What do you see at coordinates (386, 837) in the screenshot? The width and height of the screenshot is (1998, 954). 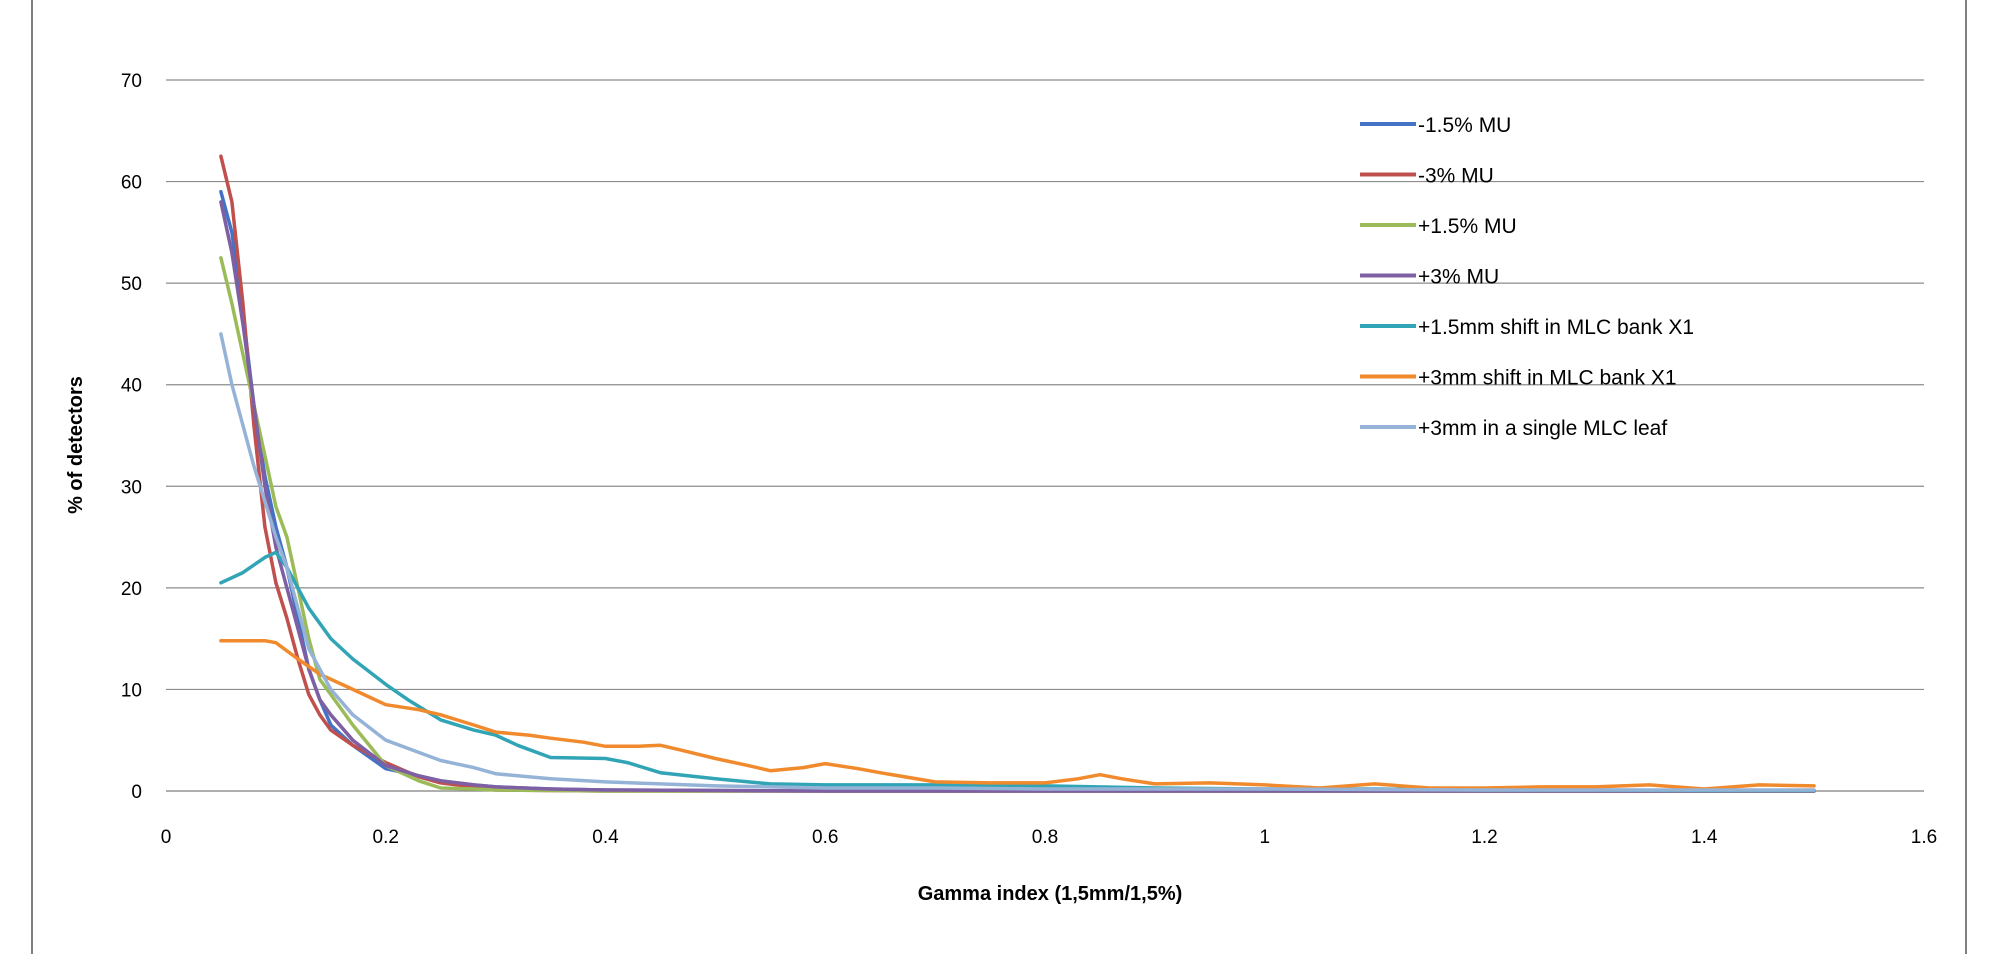 I see `x-tick-label: 0.2` at bounding box center [386, 837].